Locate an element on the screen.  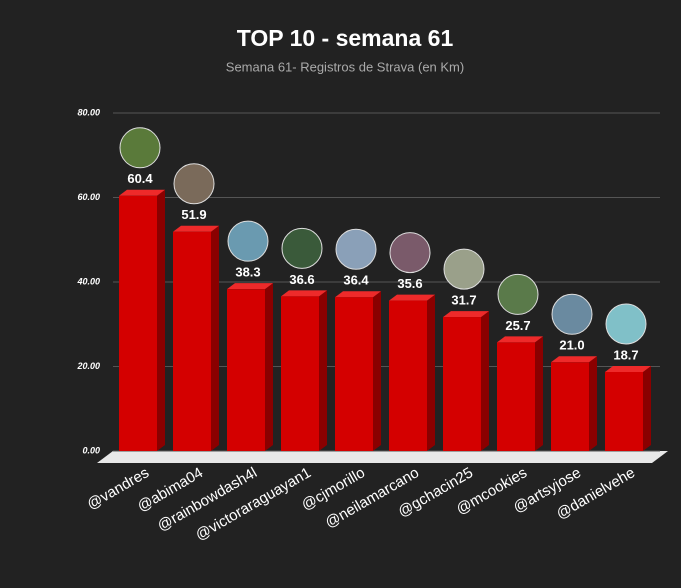
value-label: 36.6 is located at coordinates (301, 279).